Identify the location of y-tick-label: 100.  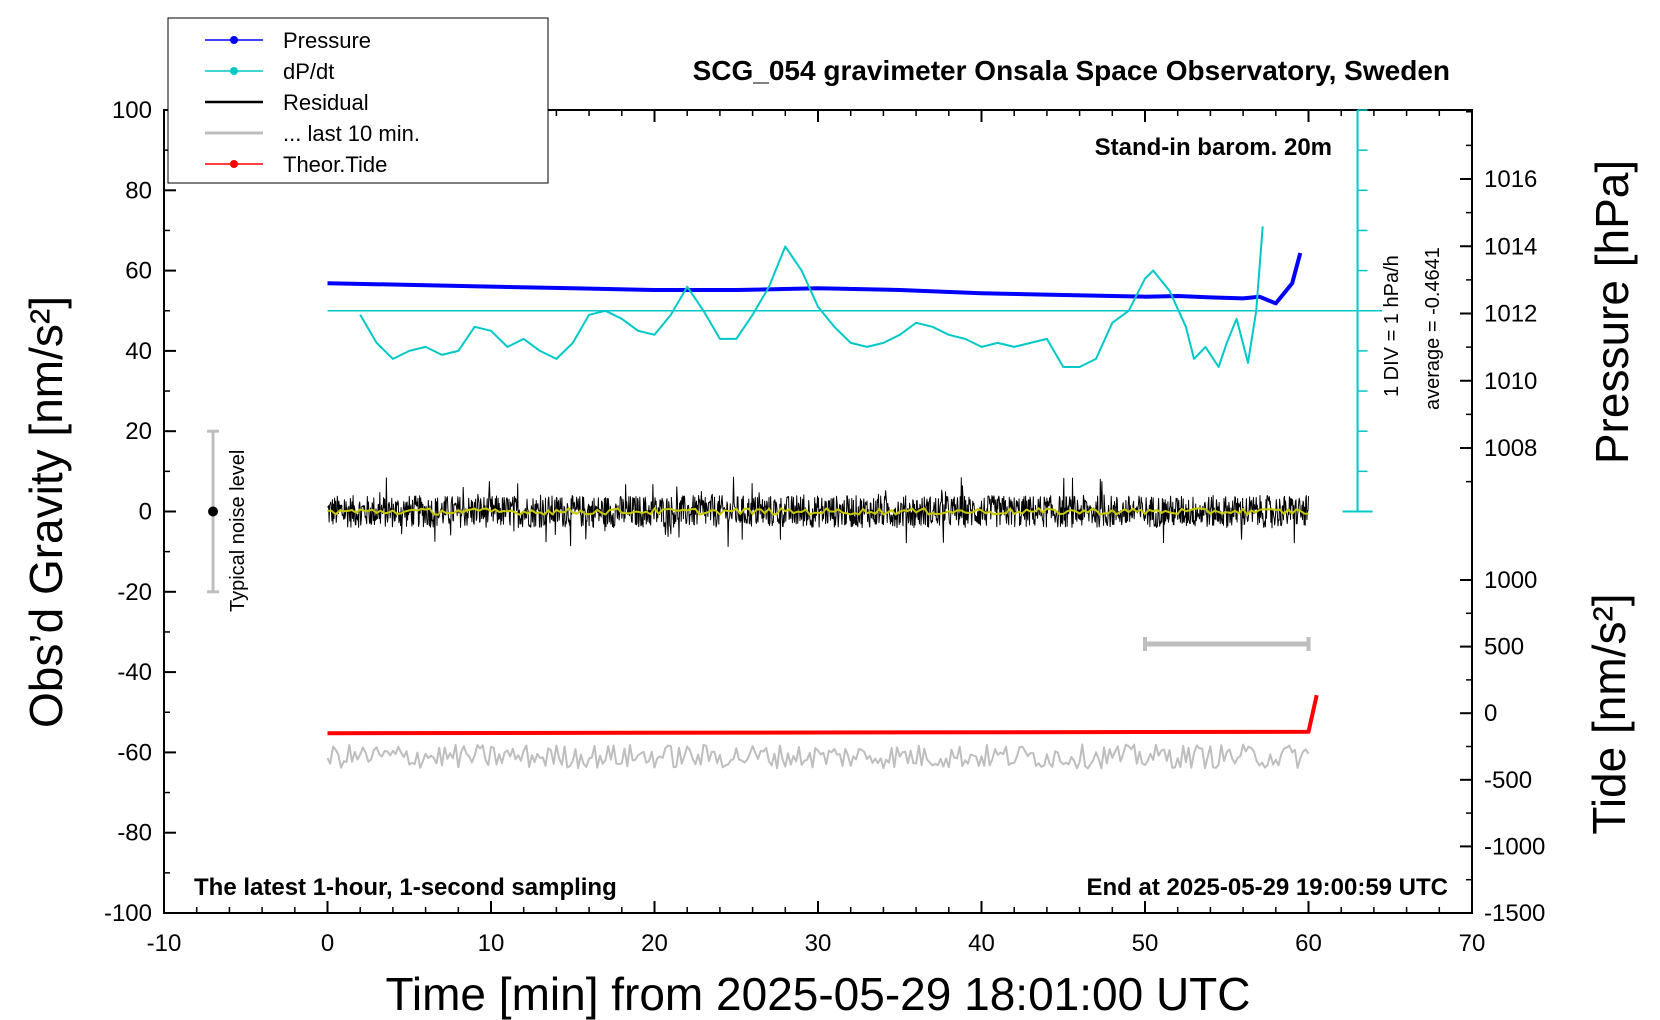
(132, 110).